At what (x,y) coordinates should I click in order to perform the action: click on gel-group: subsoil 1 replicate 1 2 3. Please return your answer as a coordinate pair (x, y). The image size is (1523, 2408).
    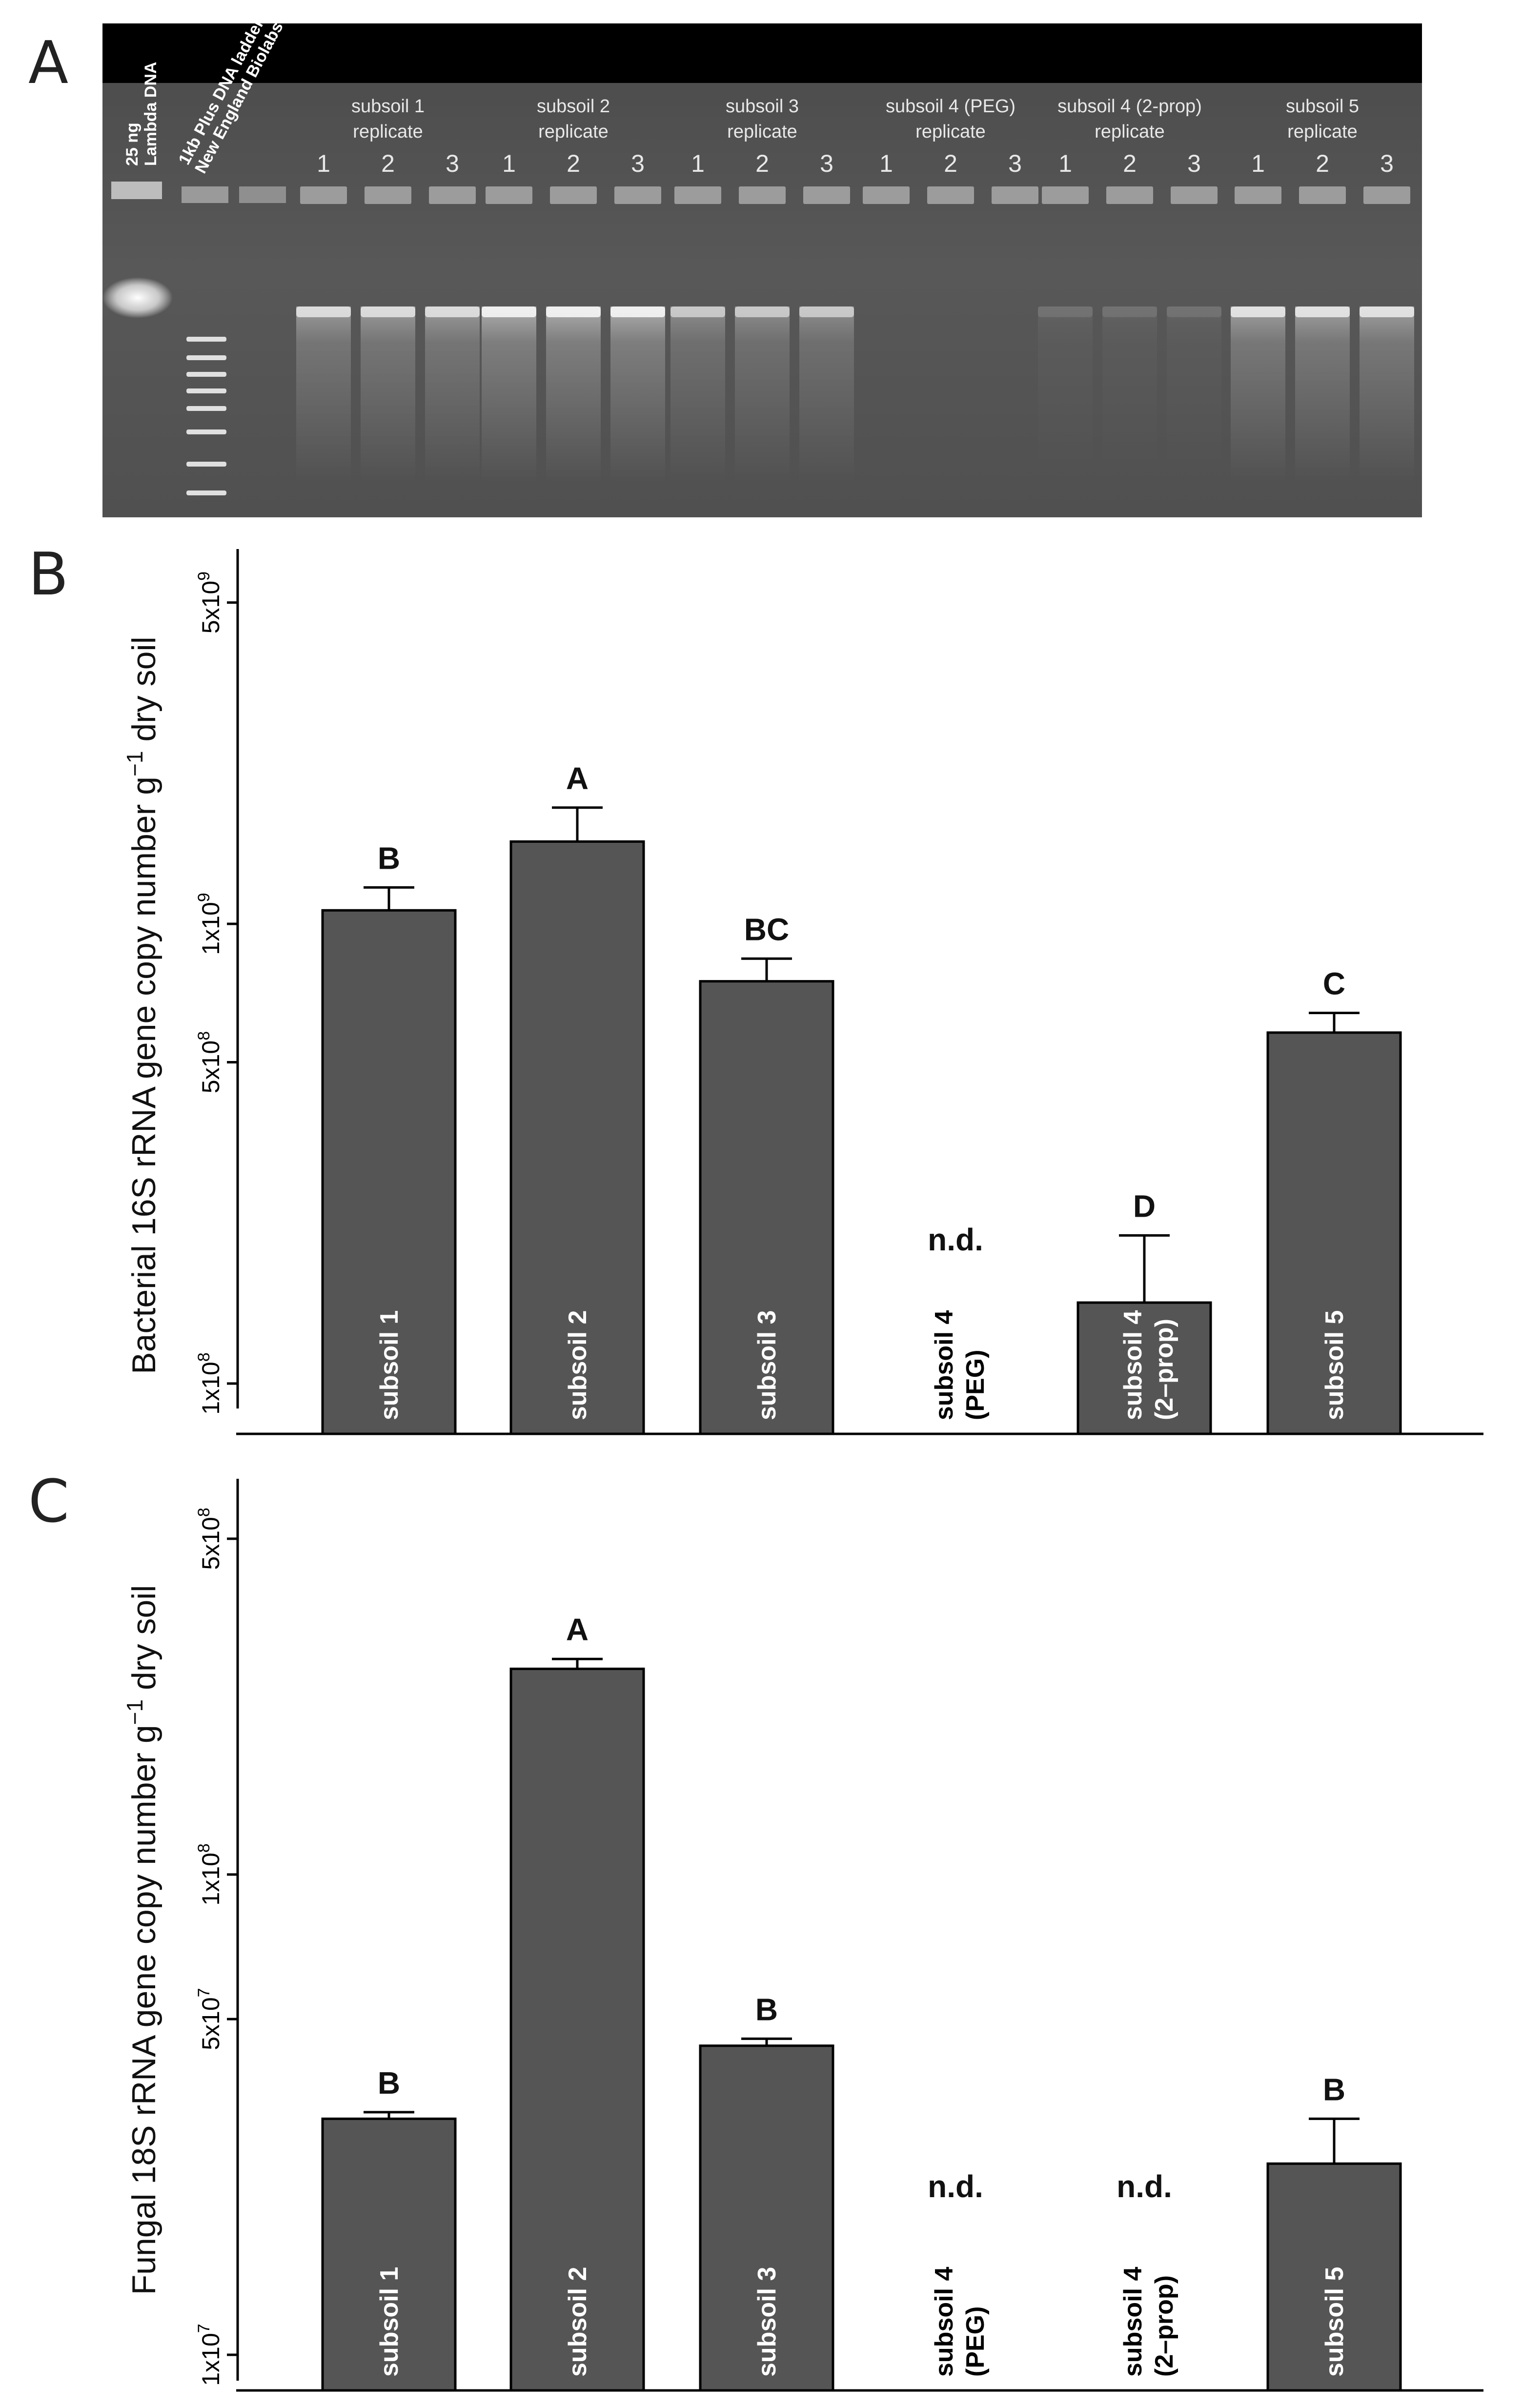
    Looking at the image, I should click on (388, 289).